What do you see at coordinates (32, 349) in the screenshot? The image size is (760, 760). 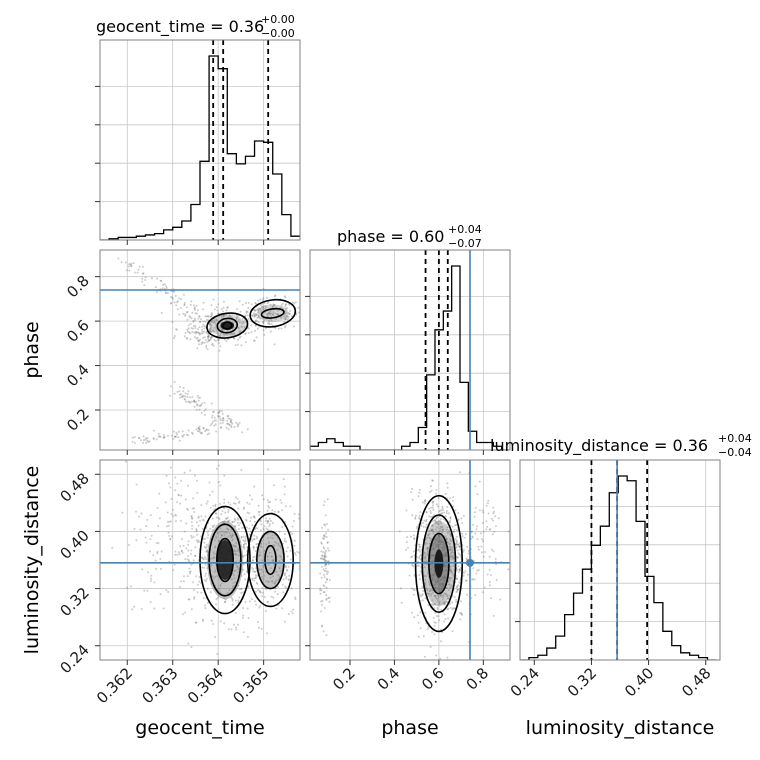 I see `ylabel-phase: phase` at bounding box center [32, 349].